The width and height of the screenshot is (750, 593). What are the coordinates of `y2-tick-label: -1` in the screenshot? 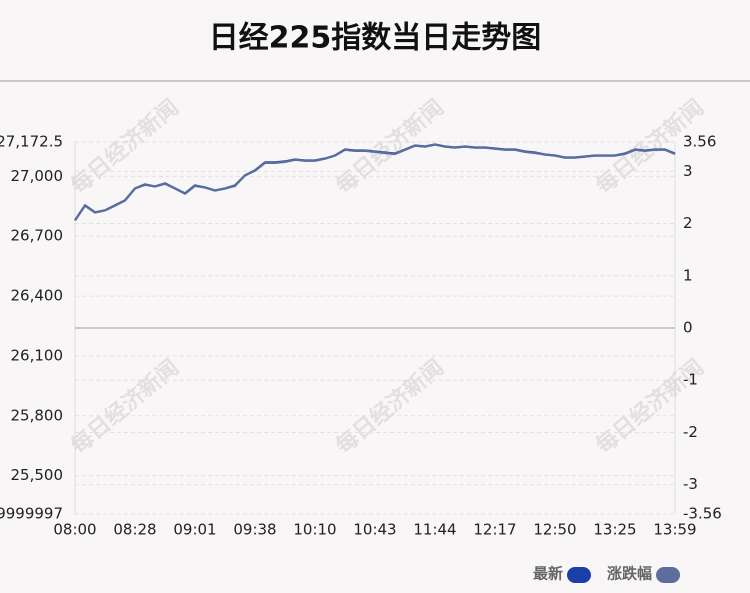 It's located at (690, 380).